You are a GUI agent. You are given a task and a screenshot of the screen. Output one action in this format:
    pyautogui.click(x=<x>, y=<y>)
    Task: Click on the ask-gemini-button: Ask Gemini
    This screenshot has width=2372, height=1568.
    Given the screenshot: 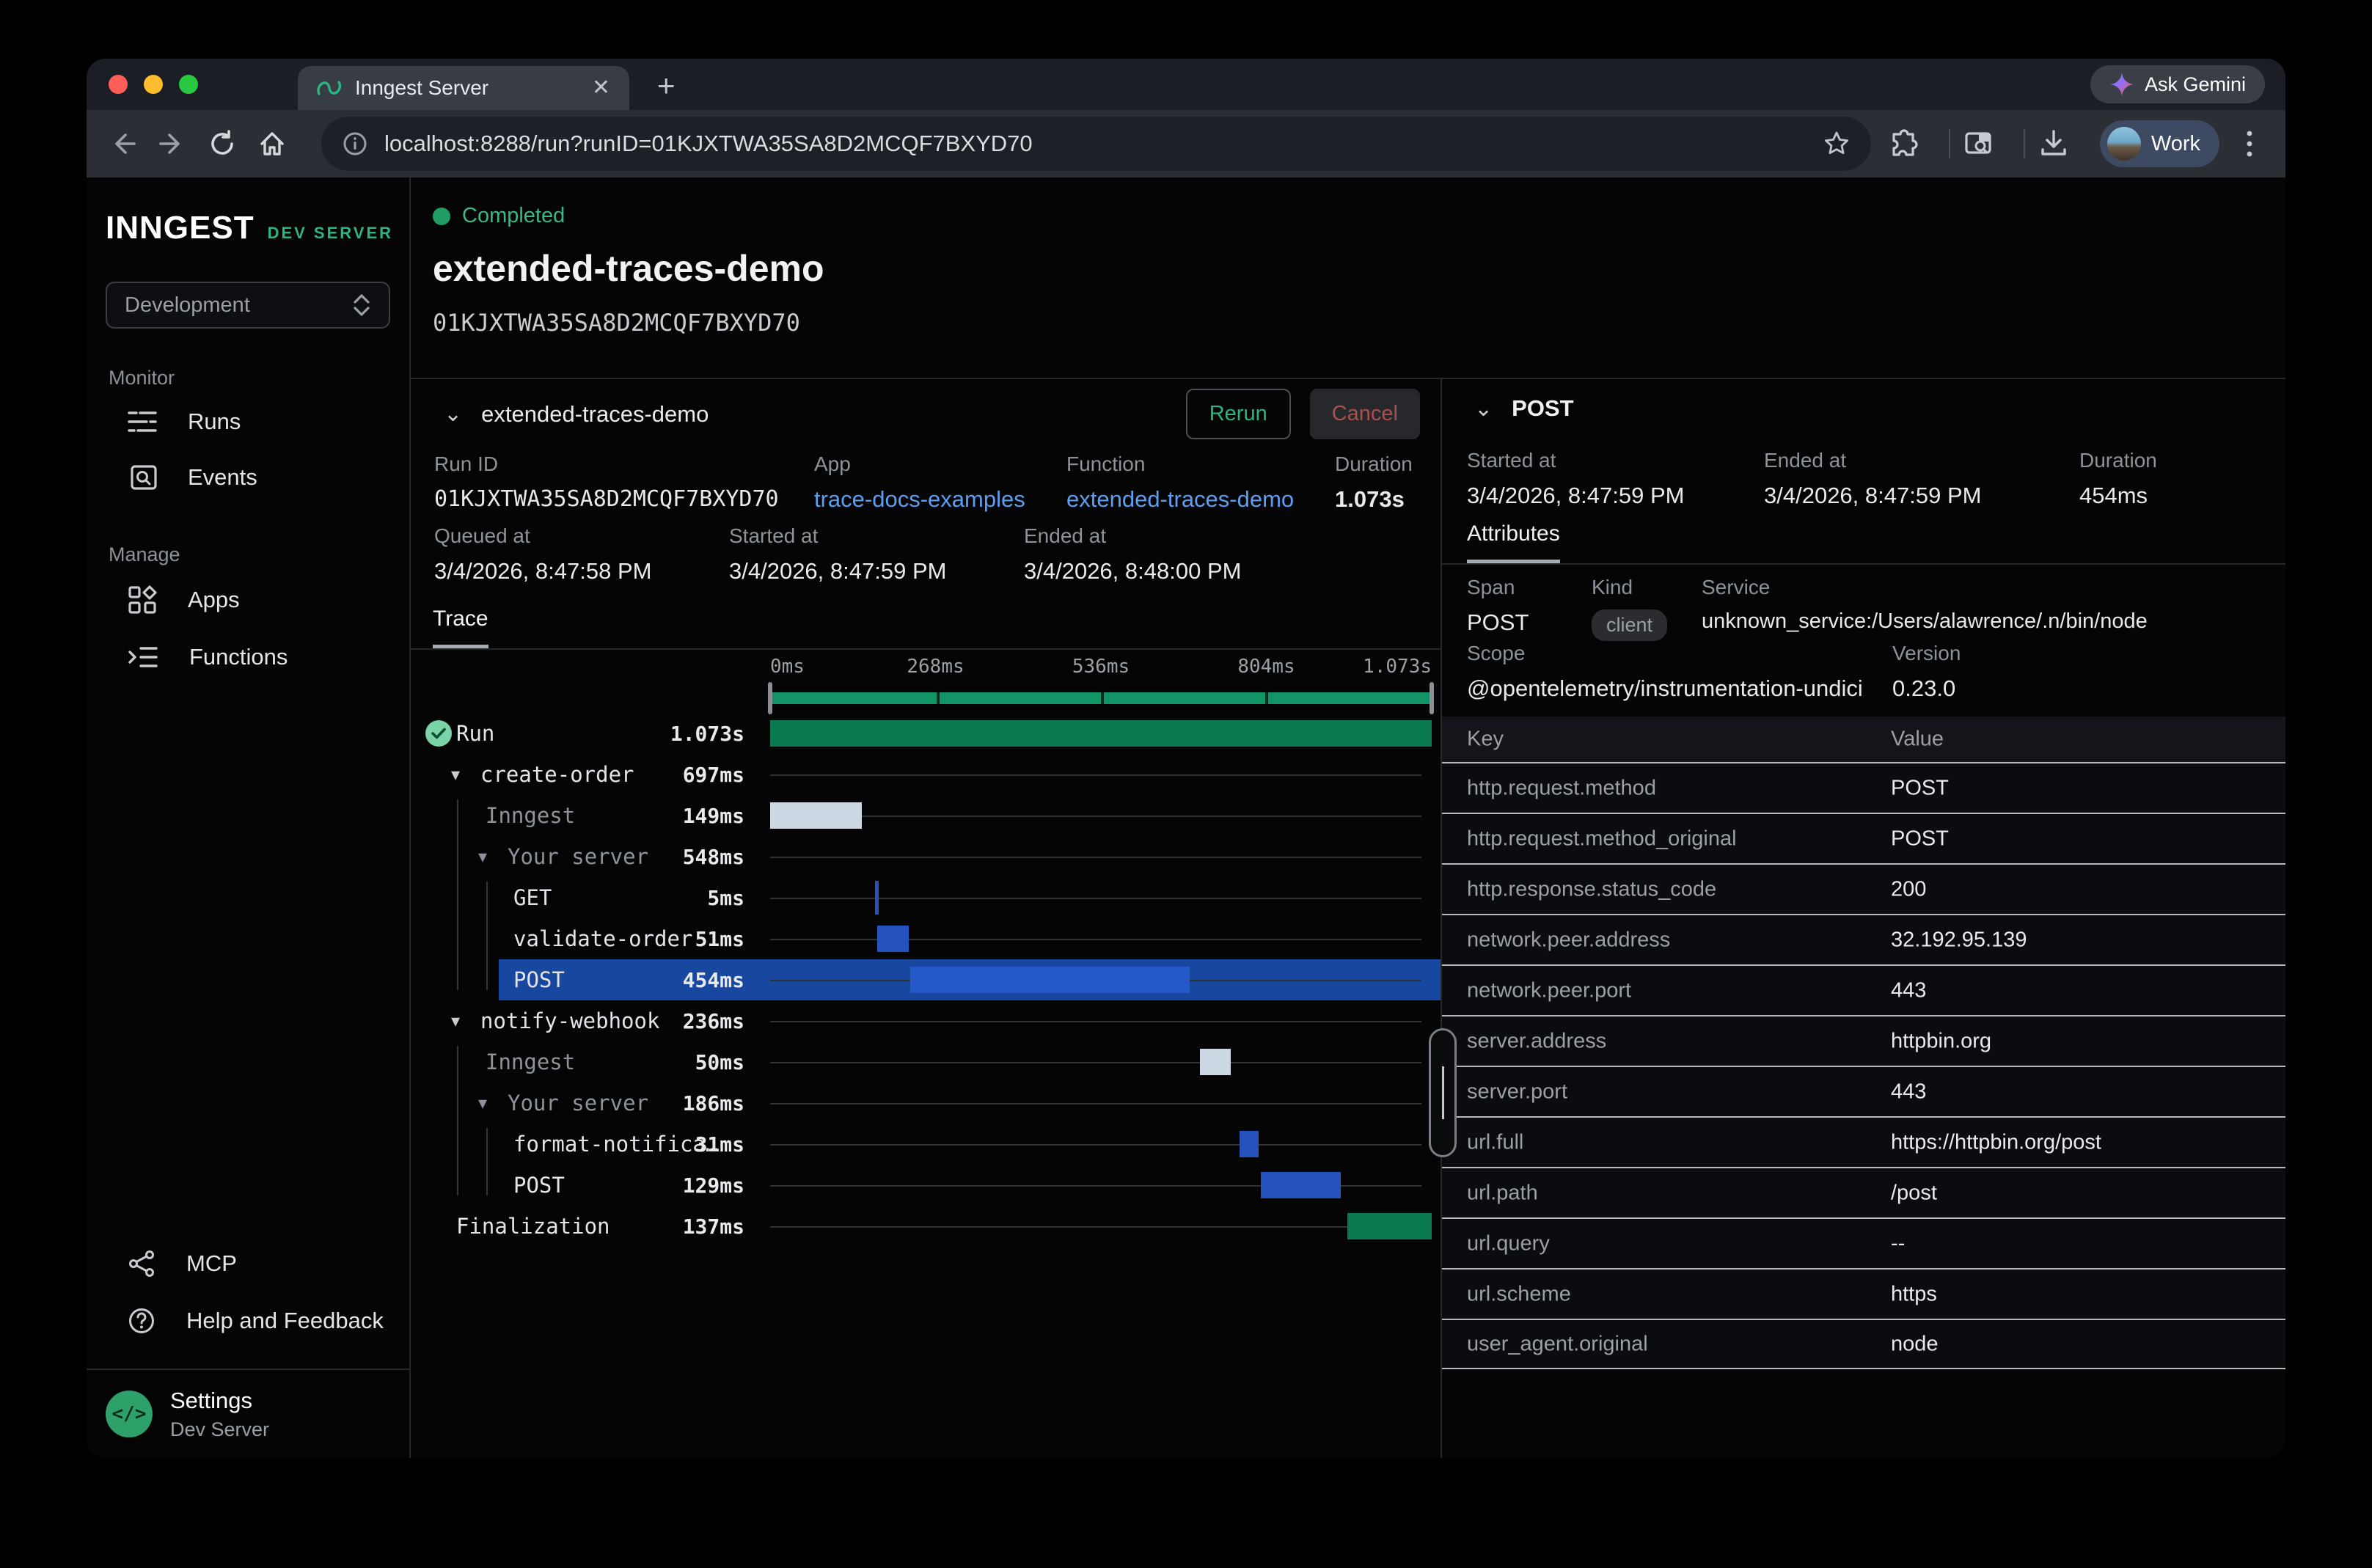 What is the action you would take?
    pyautogui.click(x=2177, y=84)
    